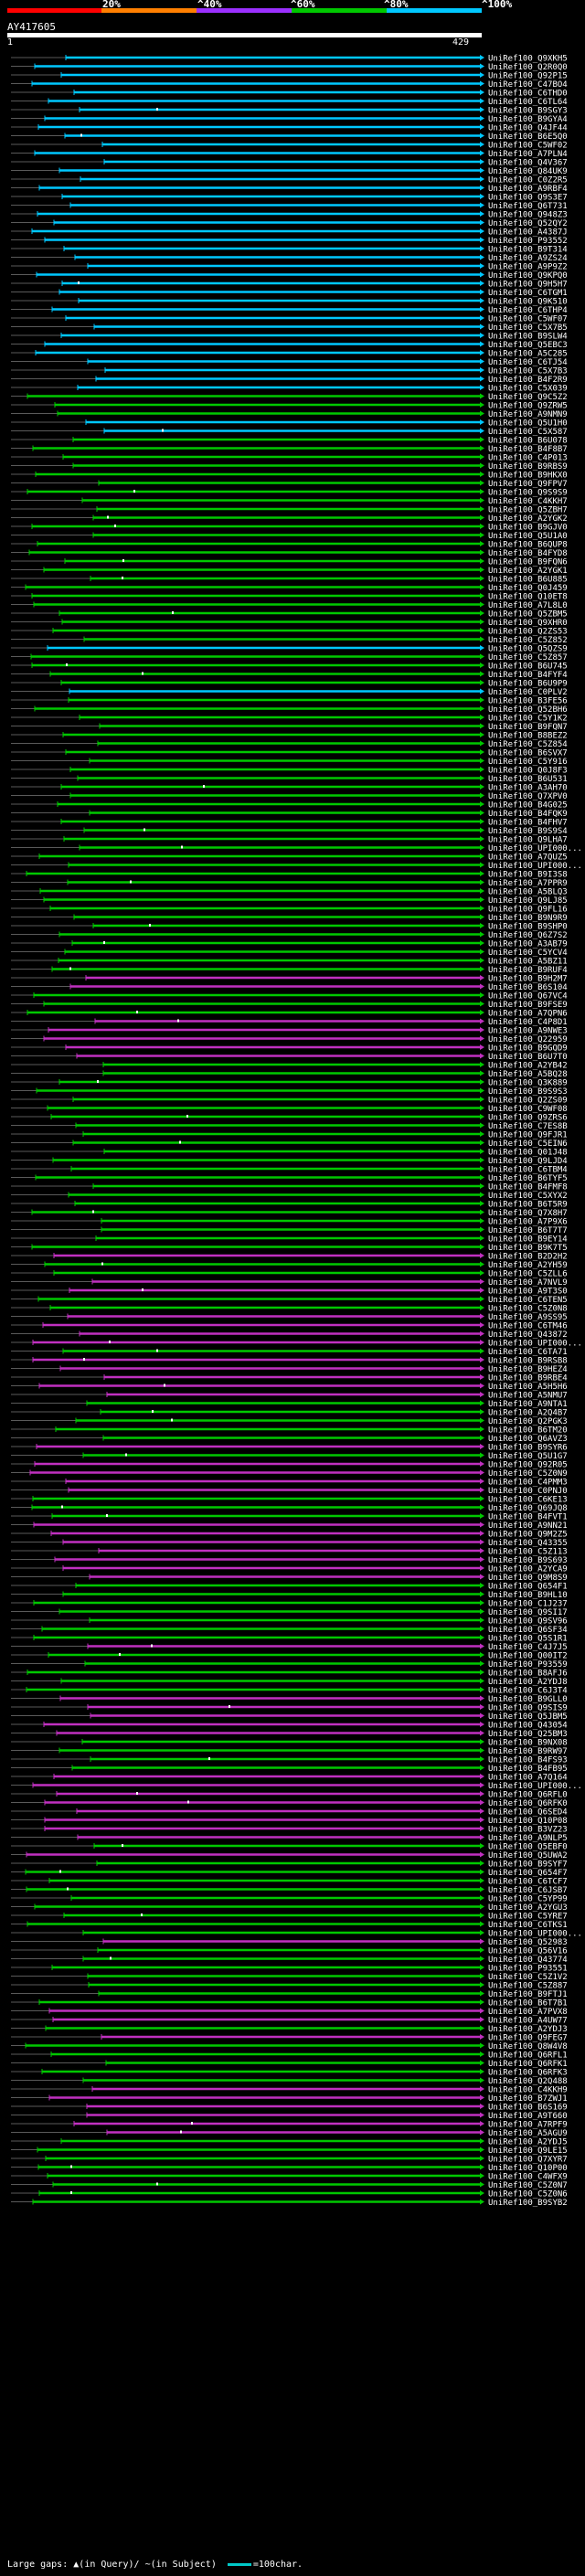 Image resolution: width=585 pixels, height=2576 pixels. Describe the element at coordinates (528, 605) in the screenshot. I see `hit-label: UniRef100_A7L8L0` at that location.